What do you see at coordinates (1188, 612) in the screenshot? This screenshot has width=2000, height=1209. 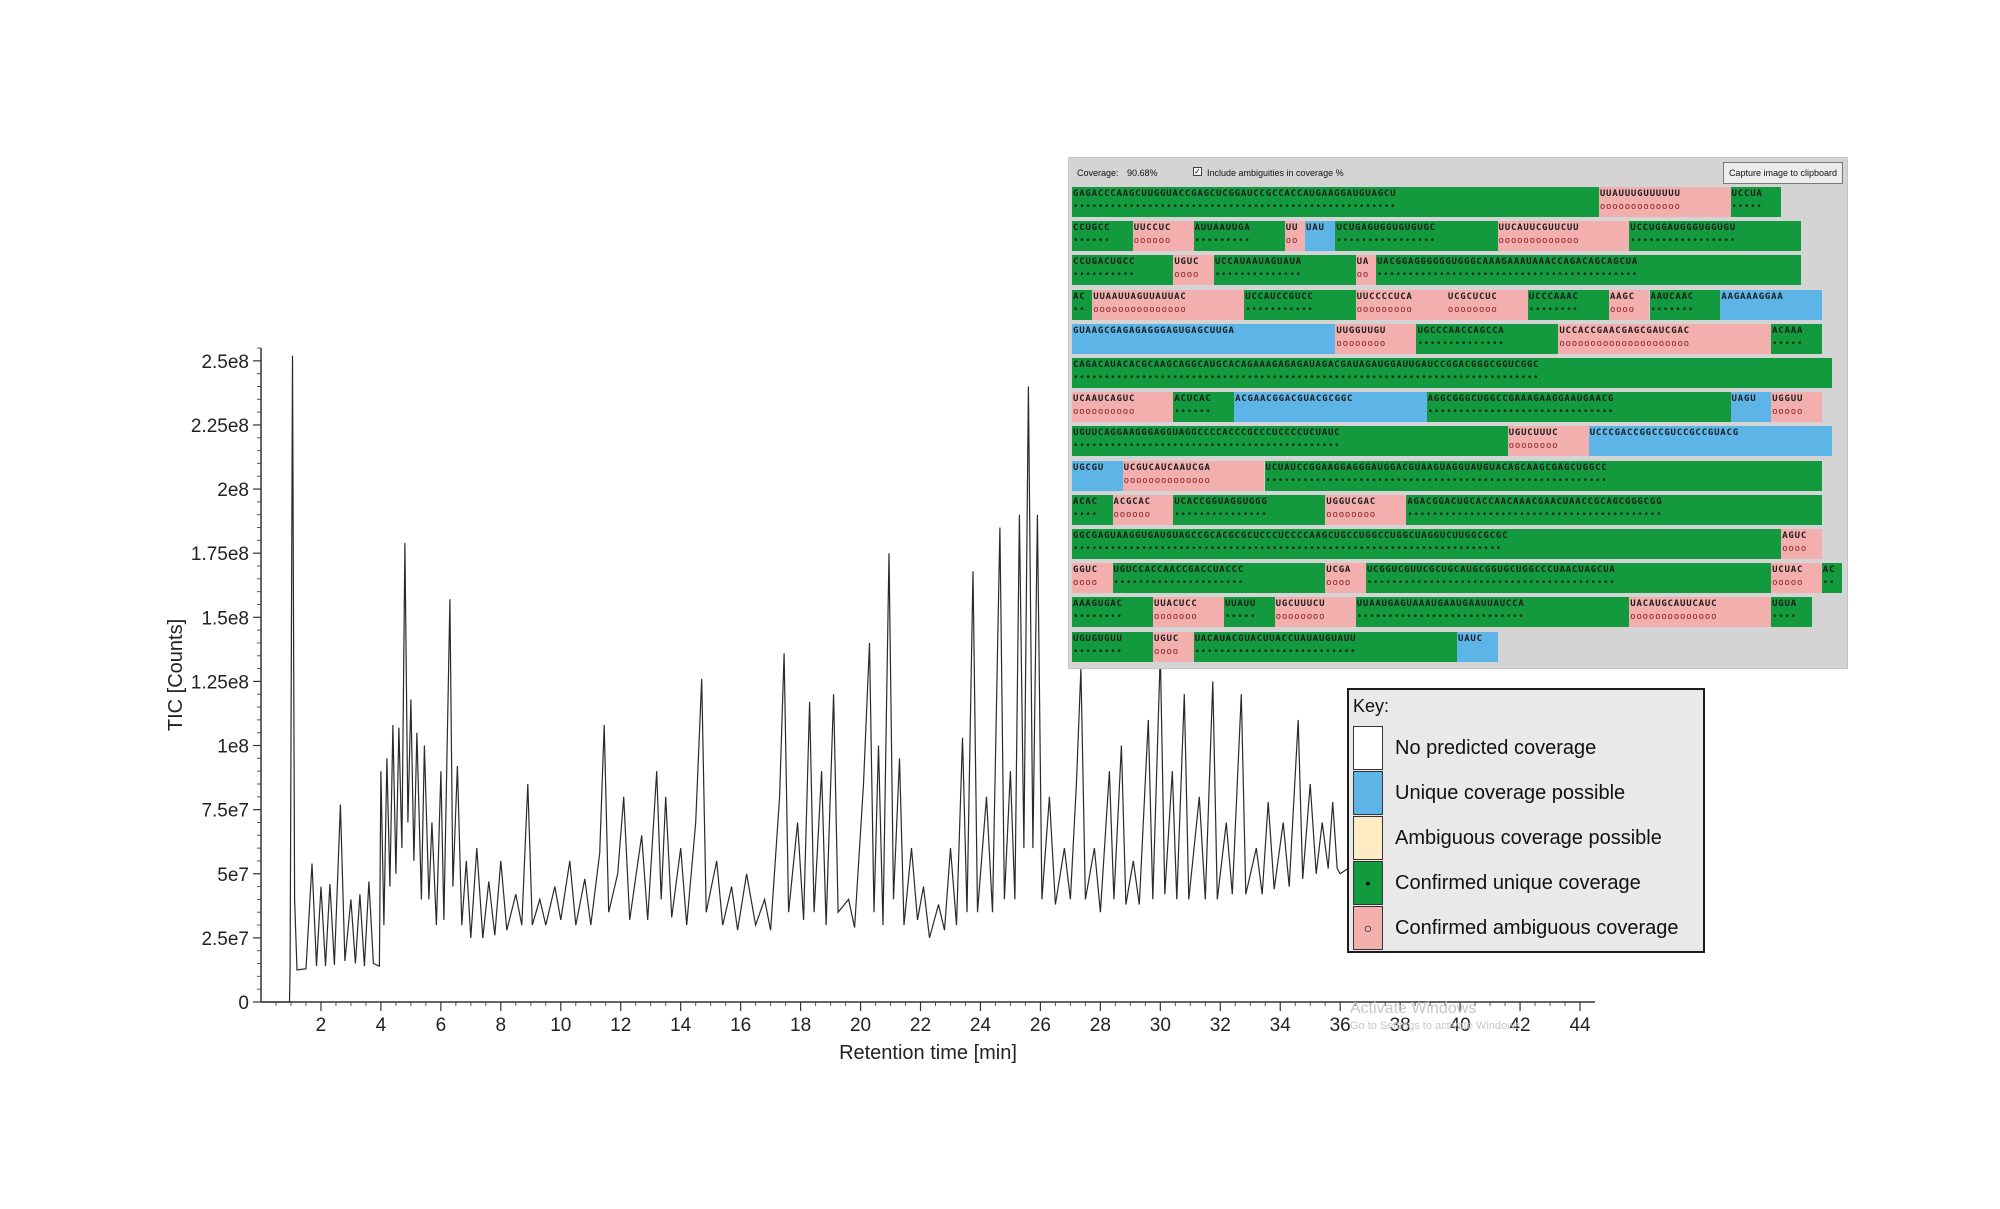 I see `coverage-segment-confirmed-ambiguous: UUACUCC ooooooo` at bounding box center [1188, 612].